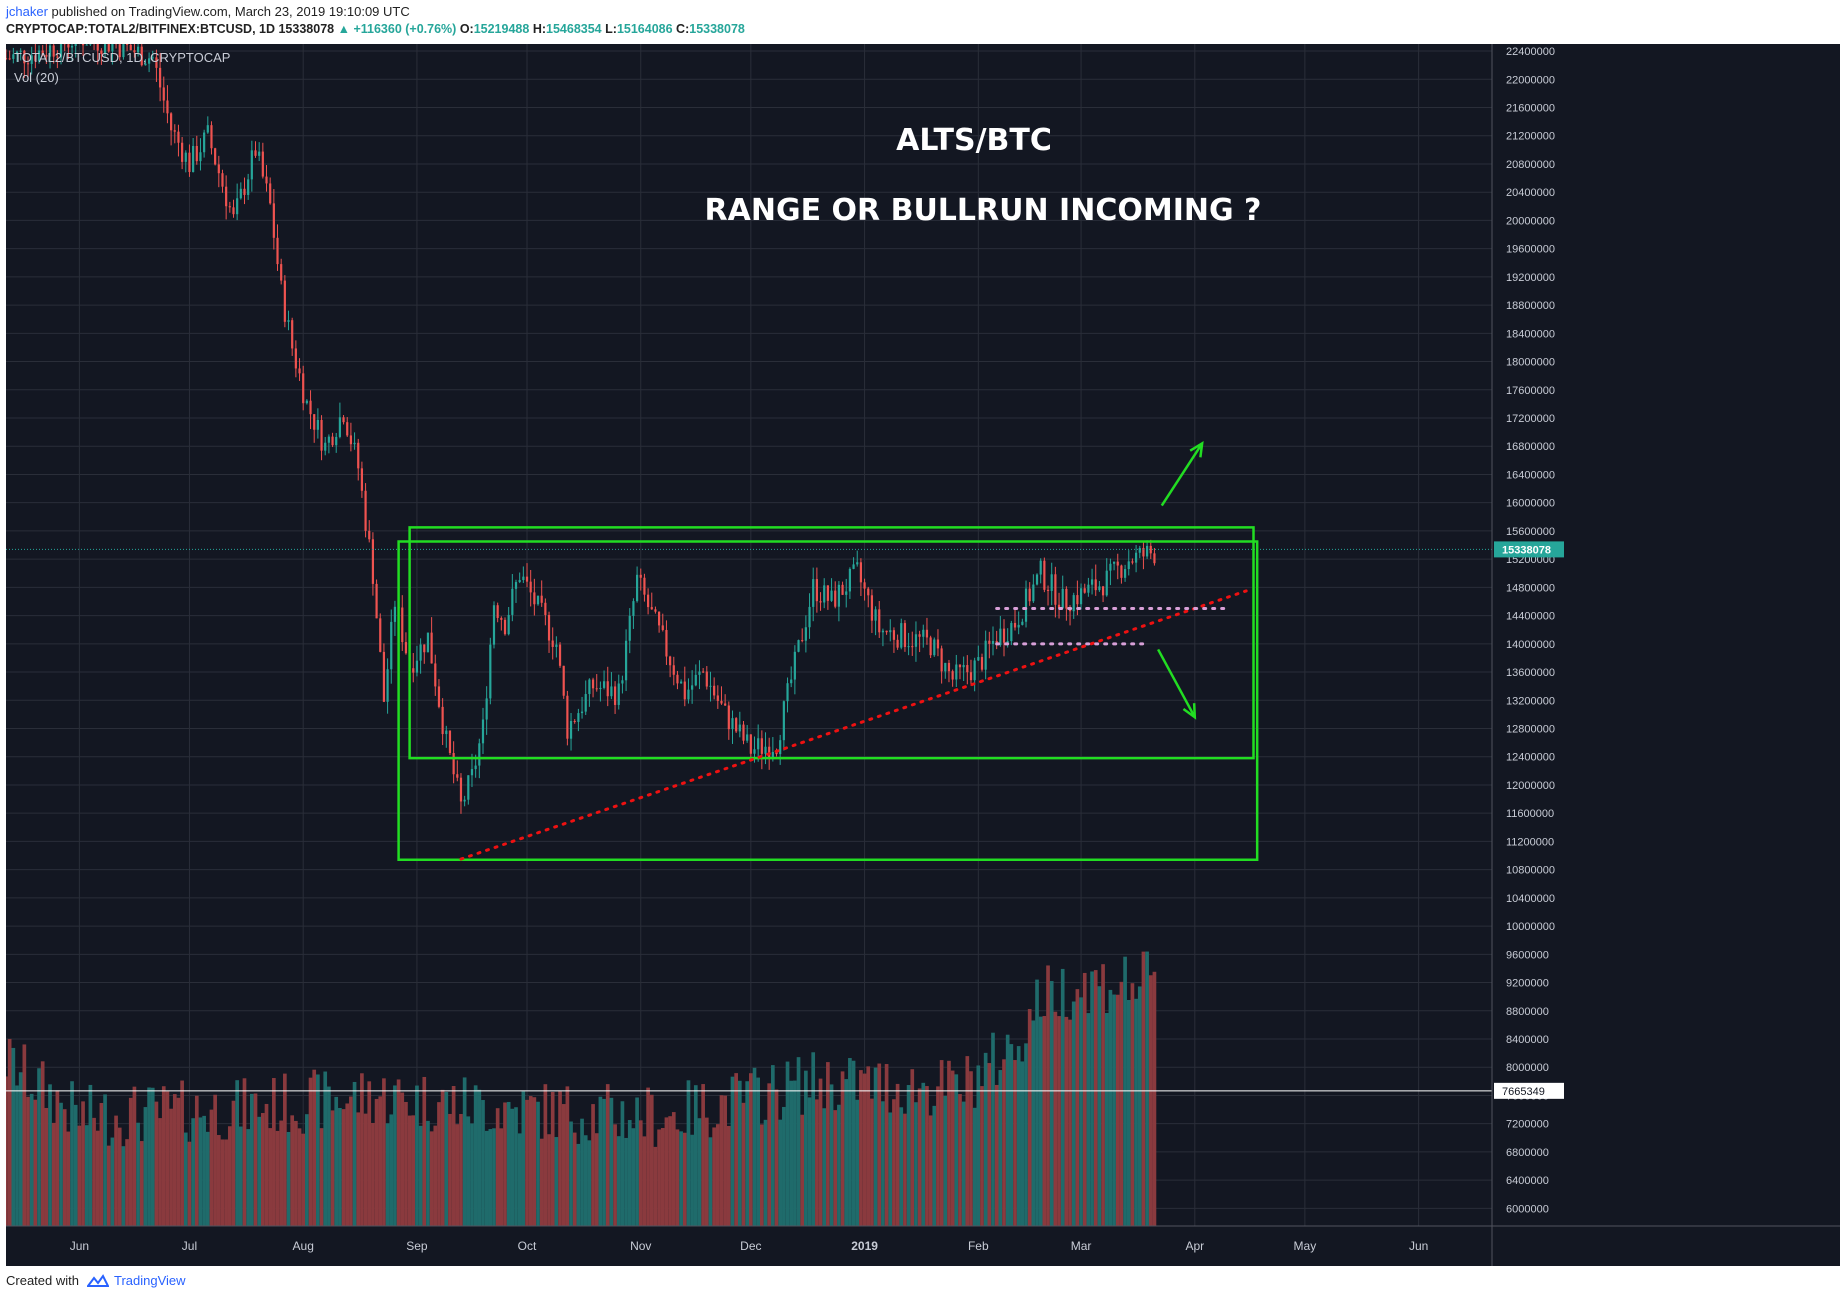 This screenshot has height=1297, width=1842. I want to click on tradingview-link: TradingView, so click(150, 1280).